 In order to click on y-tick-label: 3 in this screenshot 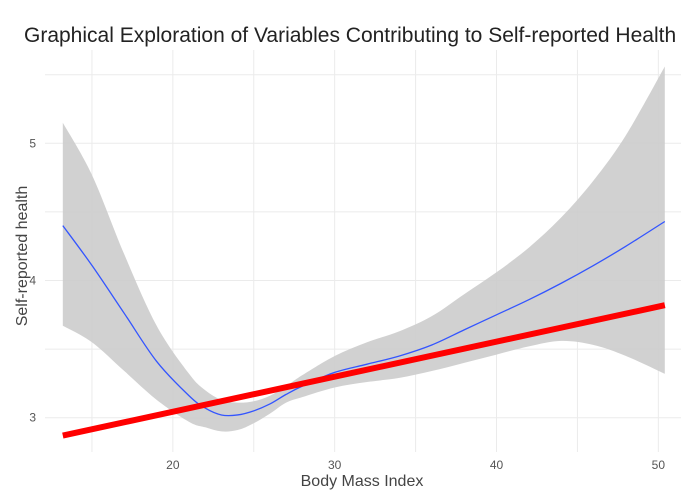, I will do `click(32, 418)`.